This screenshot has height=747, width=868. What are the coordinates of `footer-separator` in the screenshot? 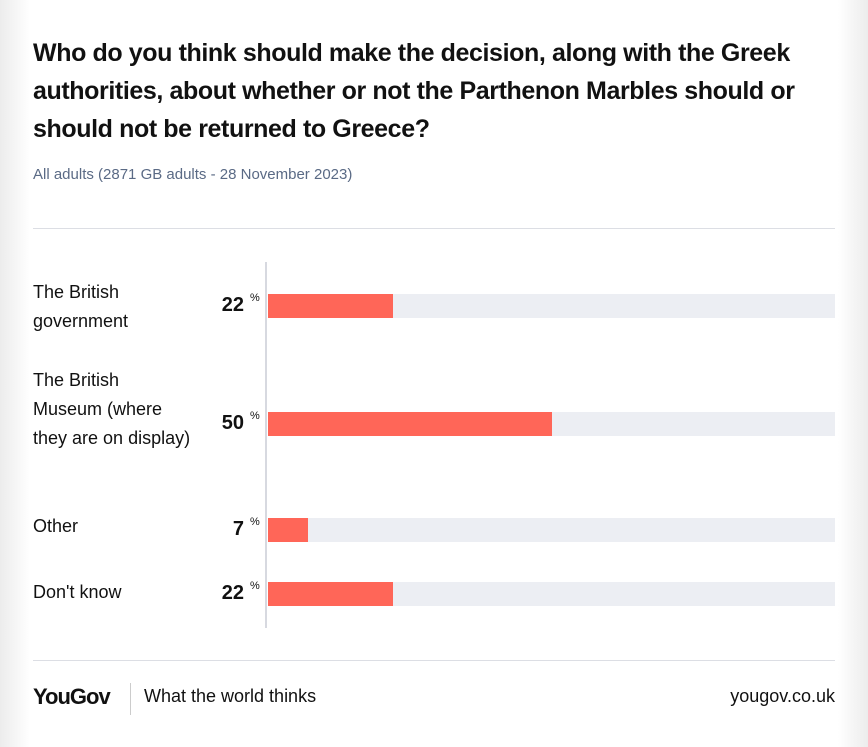 It's located at (130, 699).